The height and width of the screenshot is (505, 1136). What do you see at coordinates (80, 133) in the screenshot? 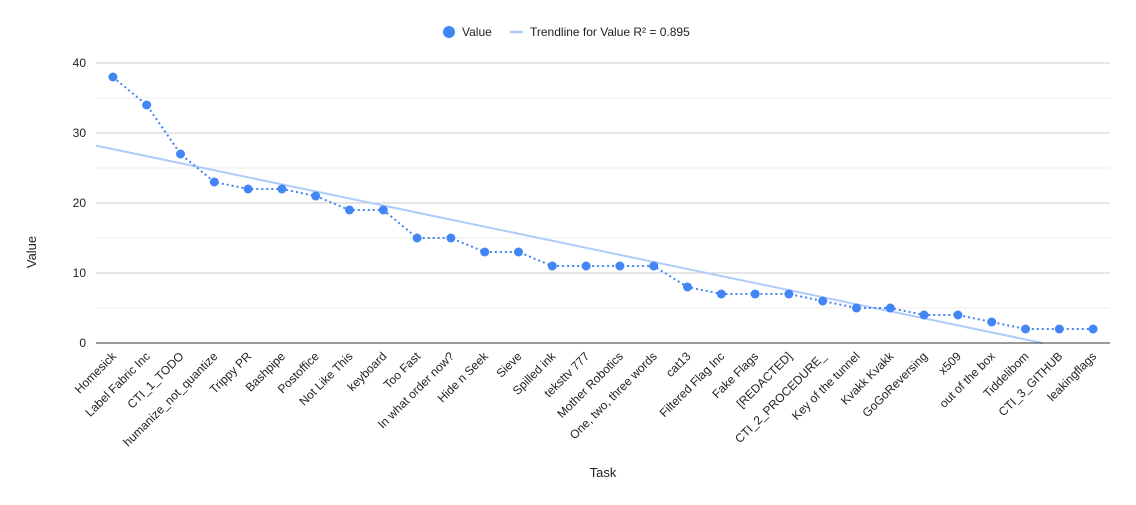
I see `y-tick-label: 30` at bounding box center [80, 133].